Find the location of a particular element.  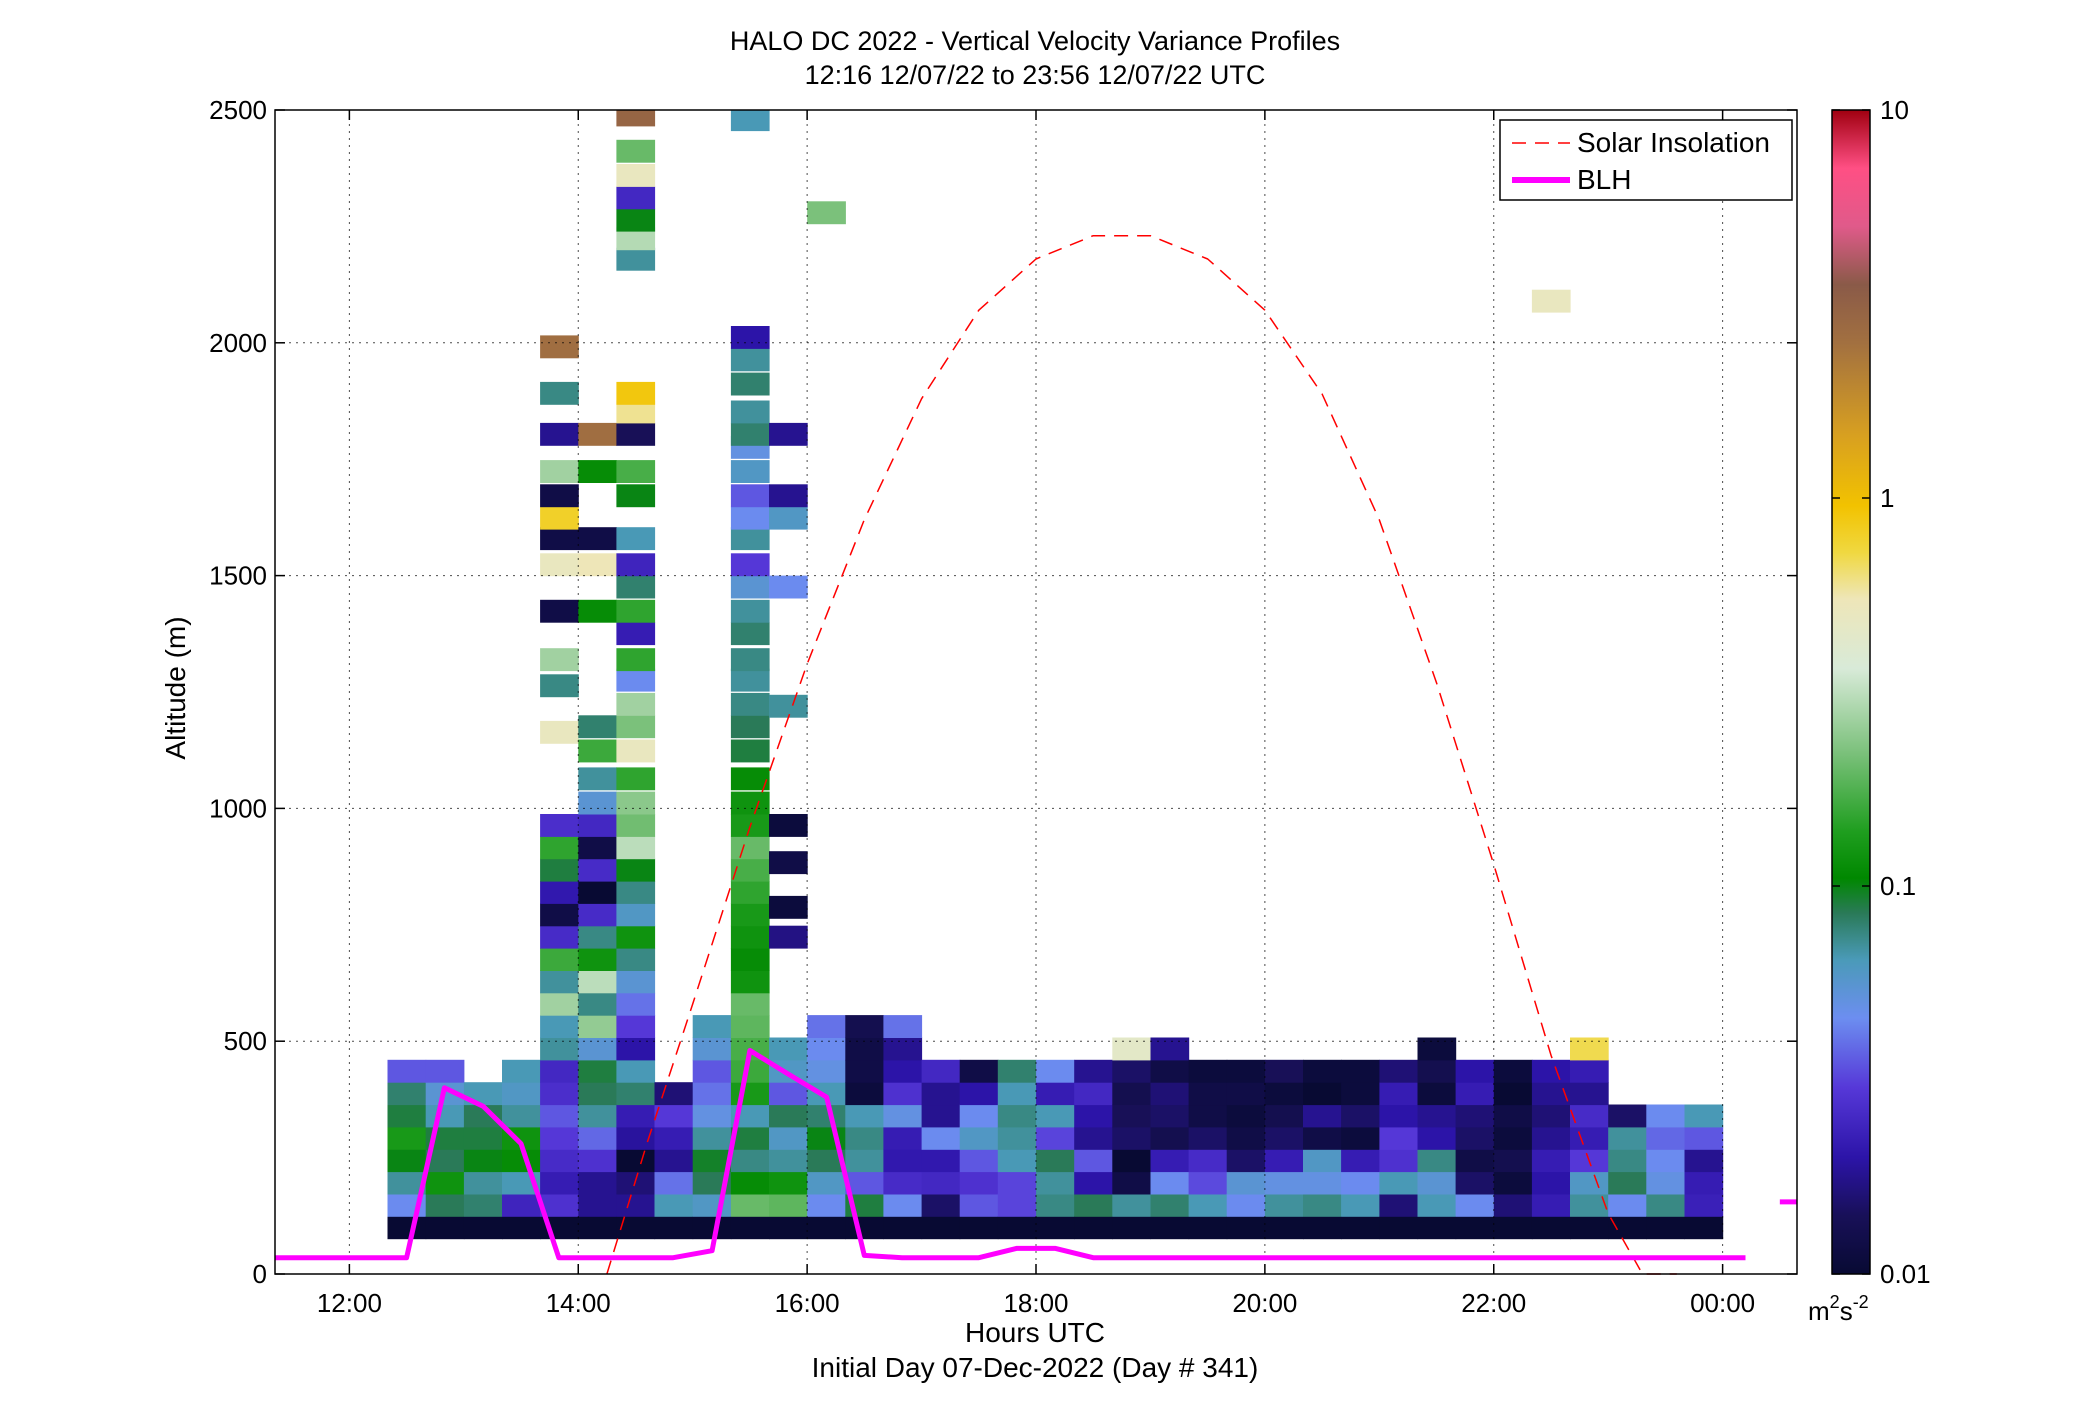

colorbar: 0.01 0.1 1 10 m2s-2 is located at coordinates (1869, 710).